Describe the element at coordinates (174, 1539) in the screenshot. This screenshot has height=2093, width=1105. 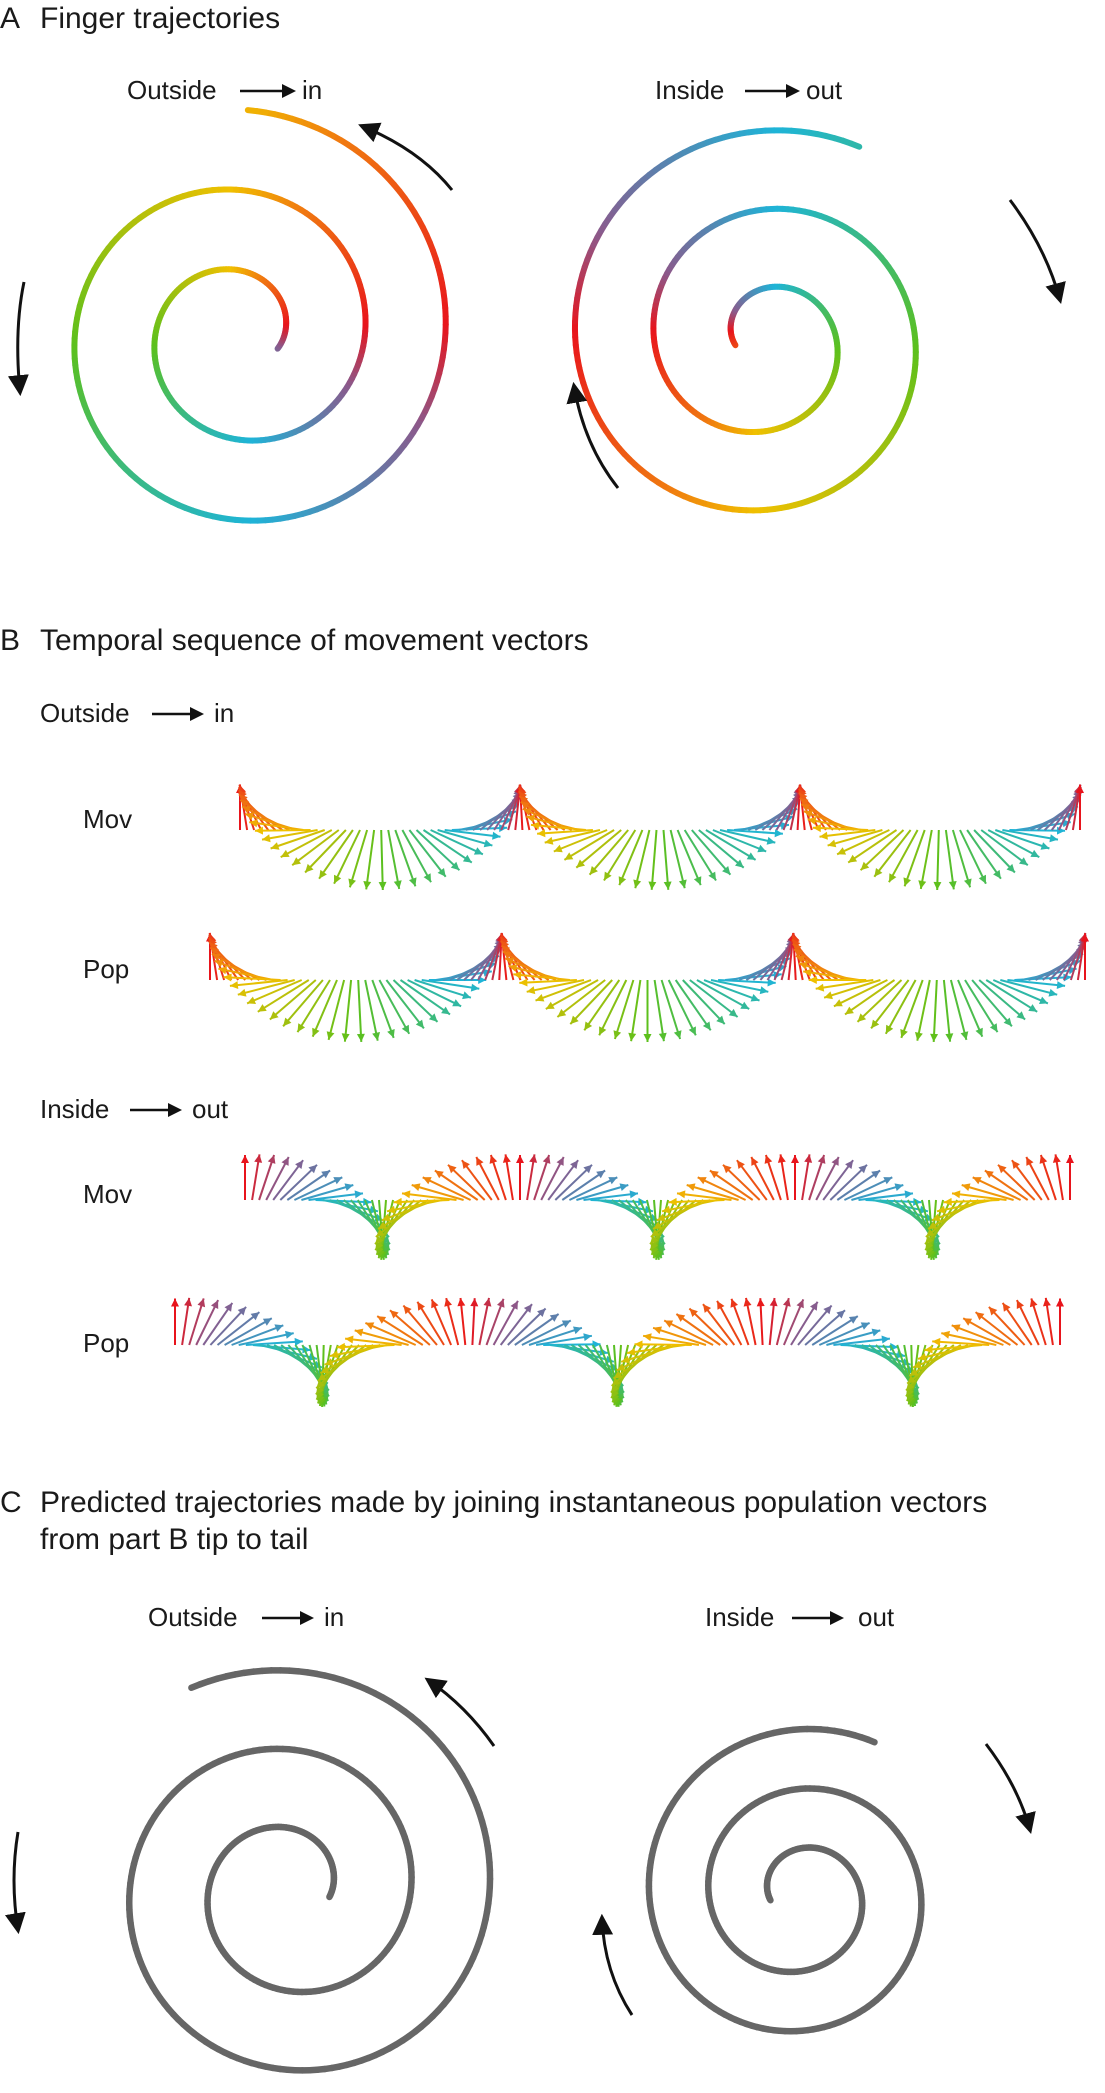
I see `panel-c-title-line2: from part B tip to tail` at that location.